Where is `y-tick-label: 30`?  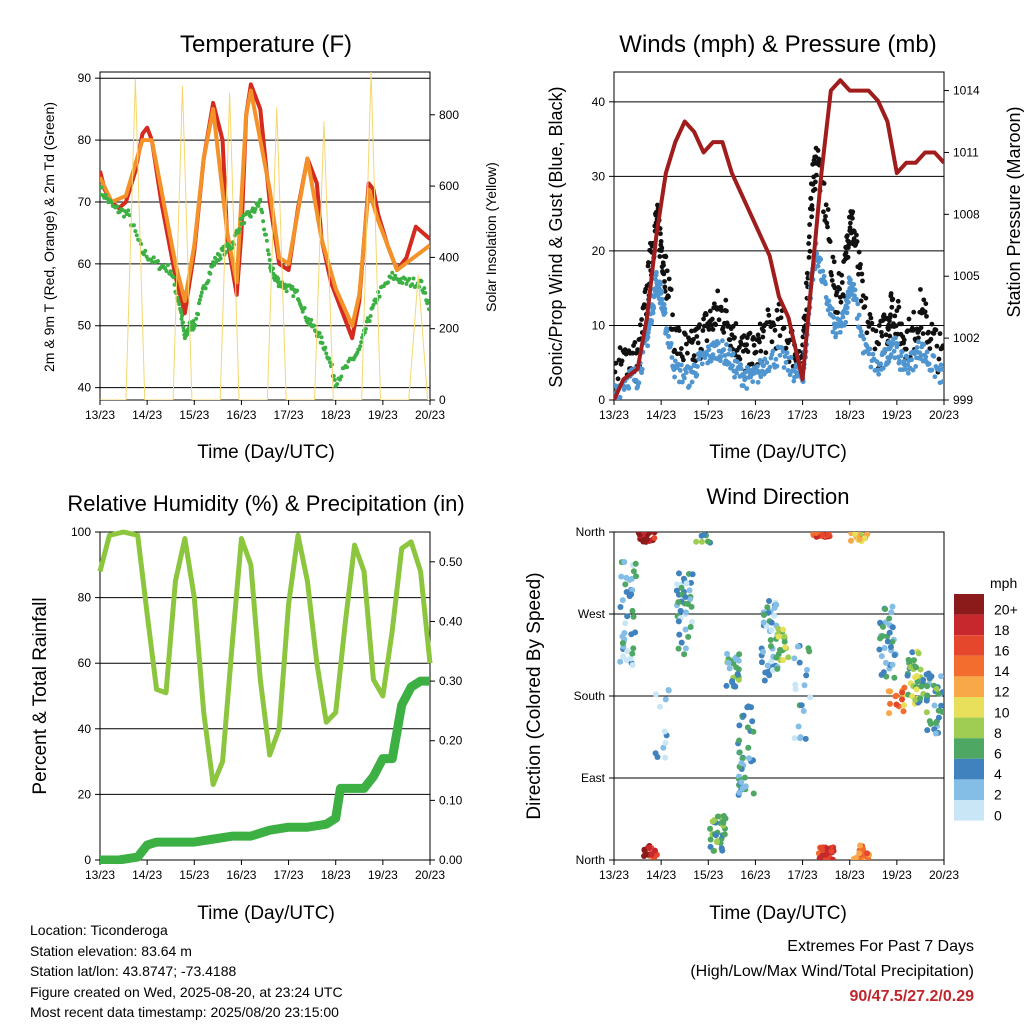 y-tick-label: 30 is located at coordinates (599, 176).